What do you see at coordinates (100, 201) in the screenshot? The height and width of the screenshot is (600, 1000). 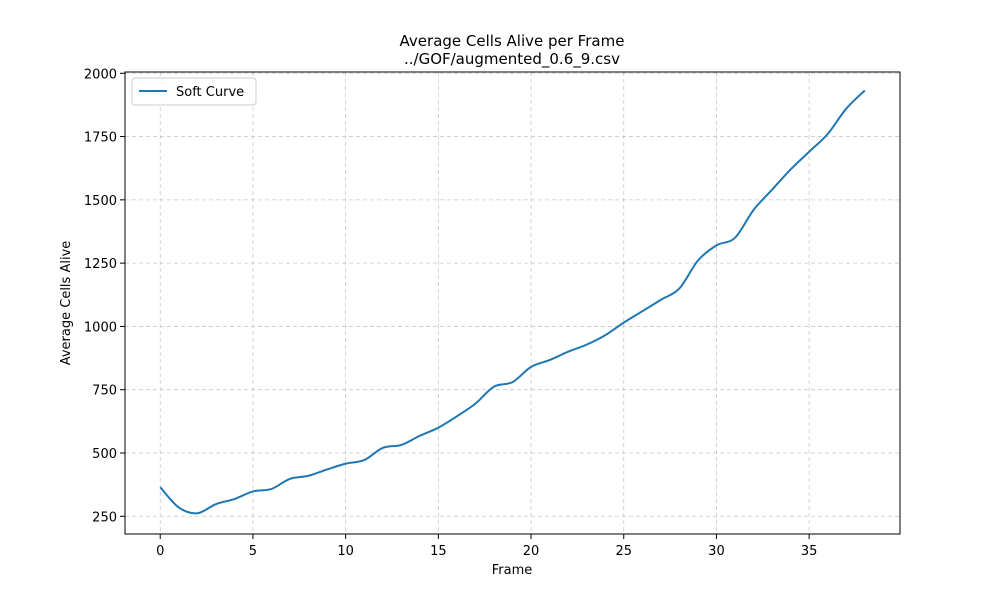 I see `y-tick-label: 1500` at bounding box center [100, 201].